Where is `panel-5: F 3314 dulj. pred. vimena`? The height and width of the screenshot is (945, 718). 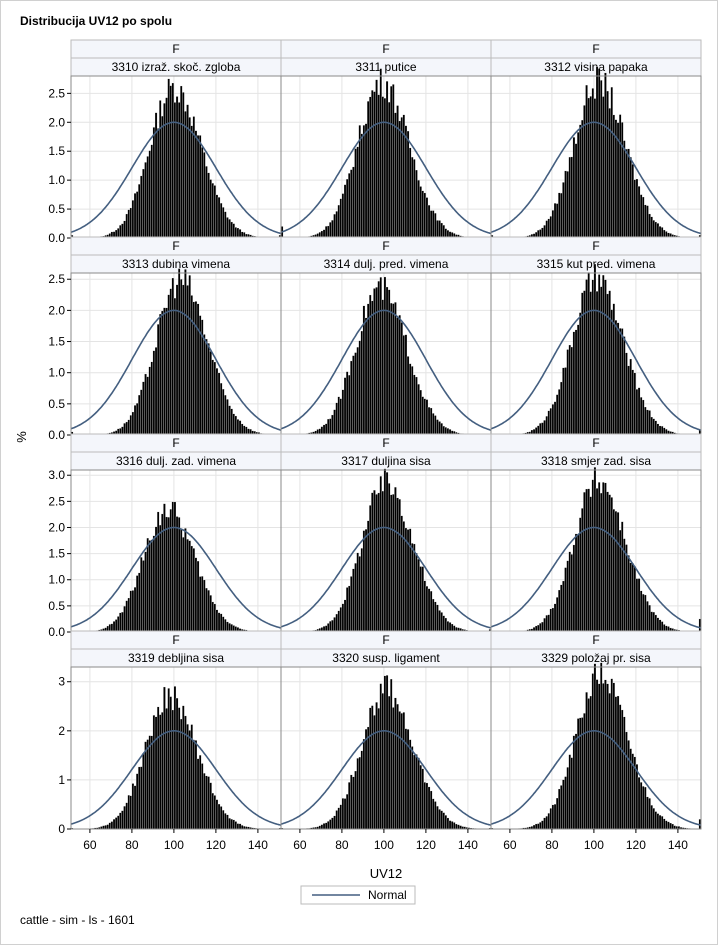 panel-5: F 3314 dulj. pred. vimena is located at coordinates (386, 336).